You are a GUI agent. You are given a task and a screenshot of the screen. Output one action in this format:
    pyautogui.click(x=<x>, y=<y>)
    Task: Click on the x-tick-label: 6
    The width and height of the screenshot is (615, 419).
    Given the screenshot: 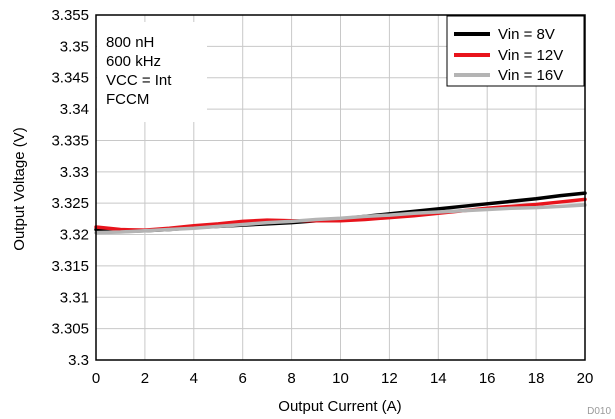 What is the action you would take?
    pyautogui.click(x=243, y=378)
    